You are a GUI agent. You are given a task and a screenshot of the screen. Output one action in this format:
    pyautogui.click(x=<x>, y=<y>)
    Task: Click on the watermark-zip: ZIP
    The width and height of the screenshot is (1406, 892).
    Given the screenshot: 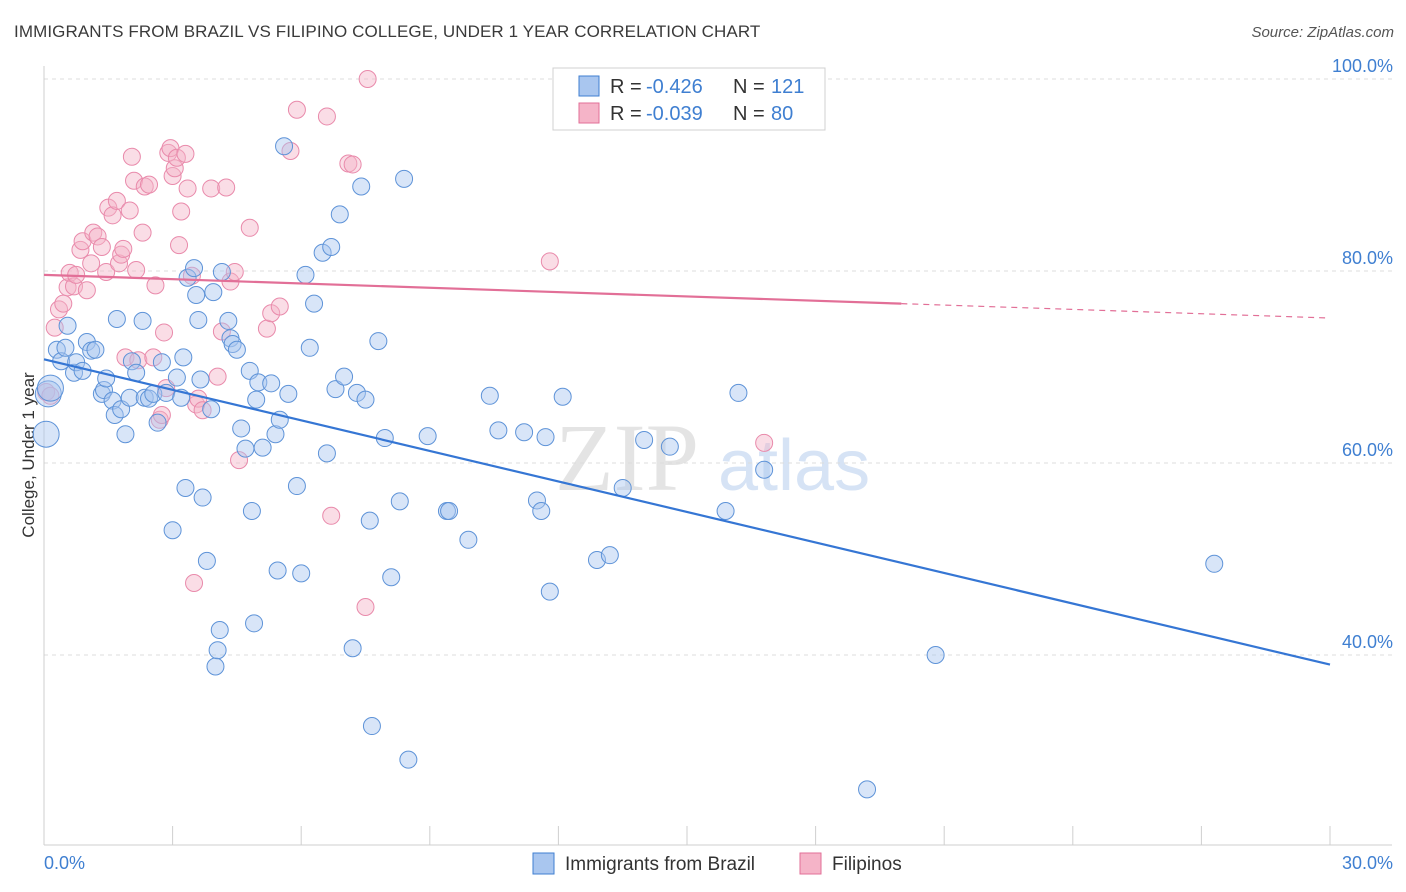 What is the action you would take?
    pyautogui.click(x=627, y=457)
    